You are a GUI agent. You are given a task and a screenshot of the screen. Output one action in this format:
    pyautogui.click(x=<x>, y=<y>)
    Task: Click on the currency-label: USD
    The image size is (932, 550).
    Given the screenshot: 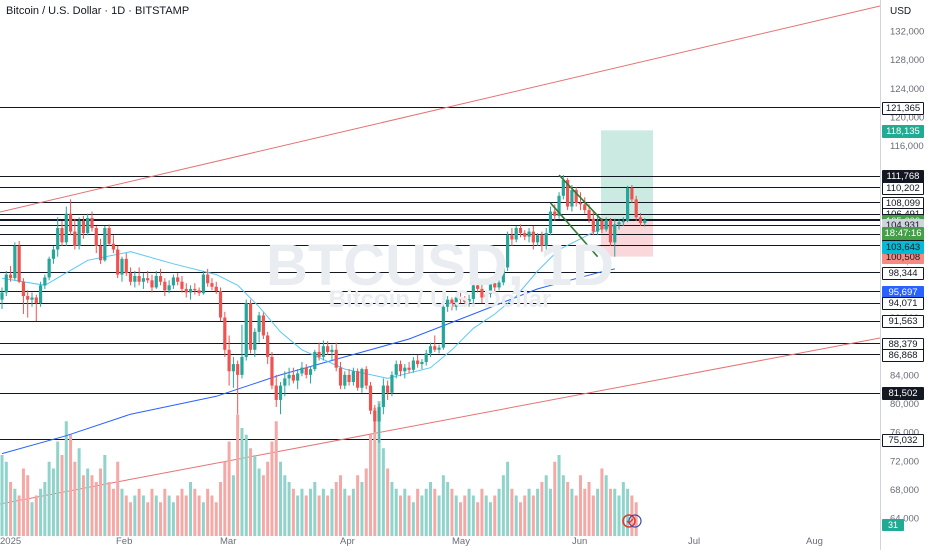 What is the action you would take?
    pyautogui.click(x=901, y=11)
    